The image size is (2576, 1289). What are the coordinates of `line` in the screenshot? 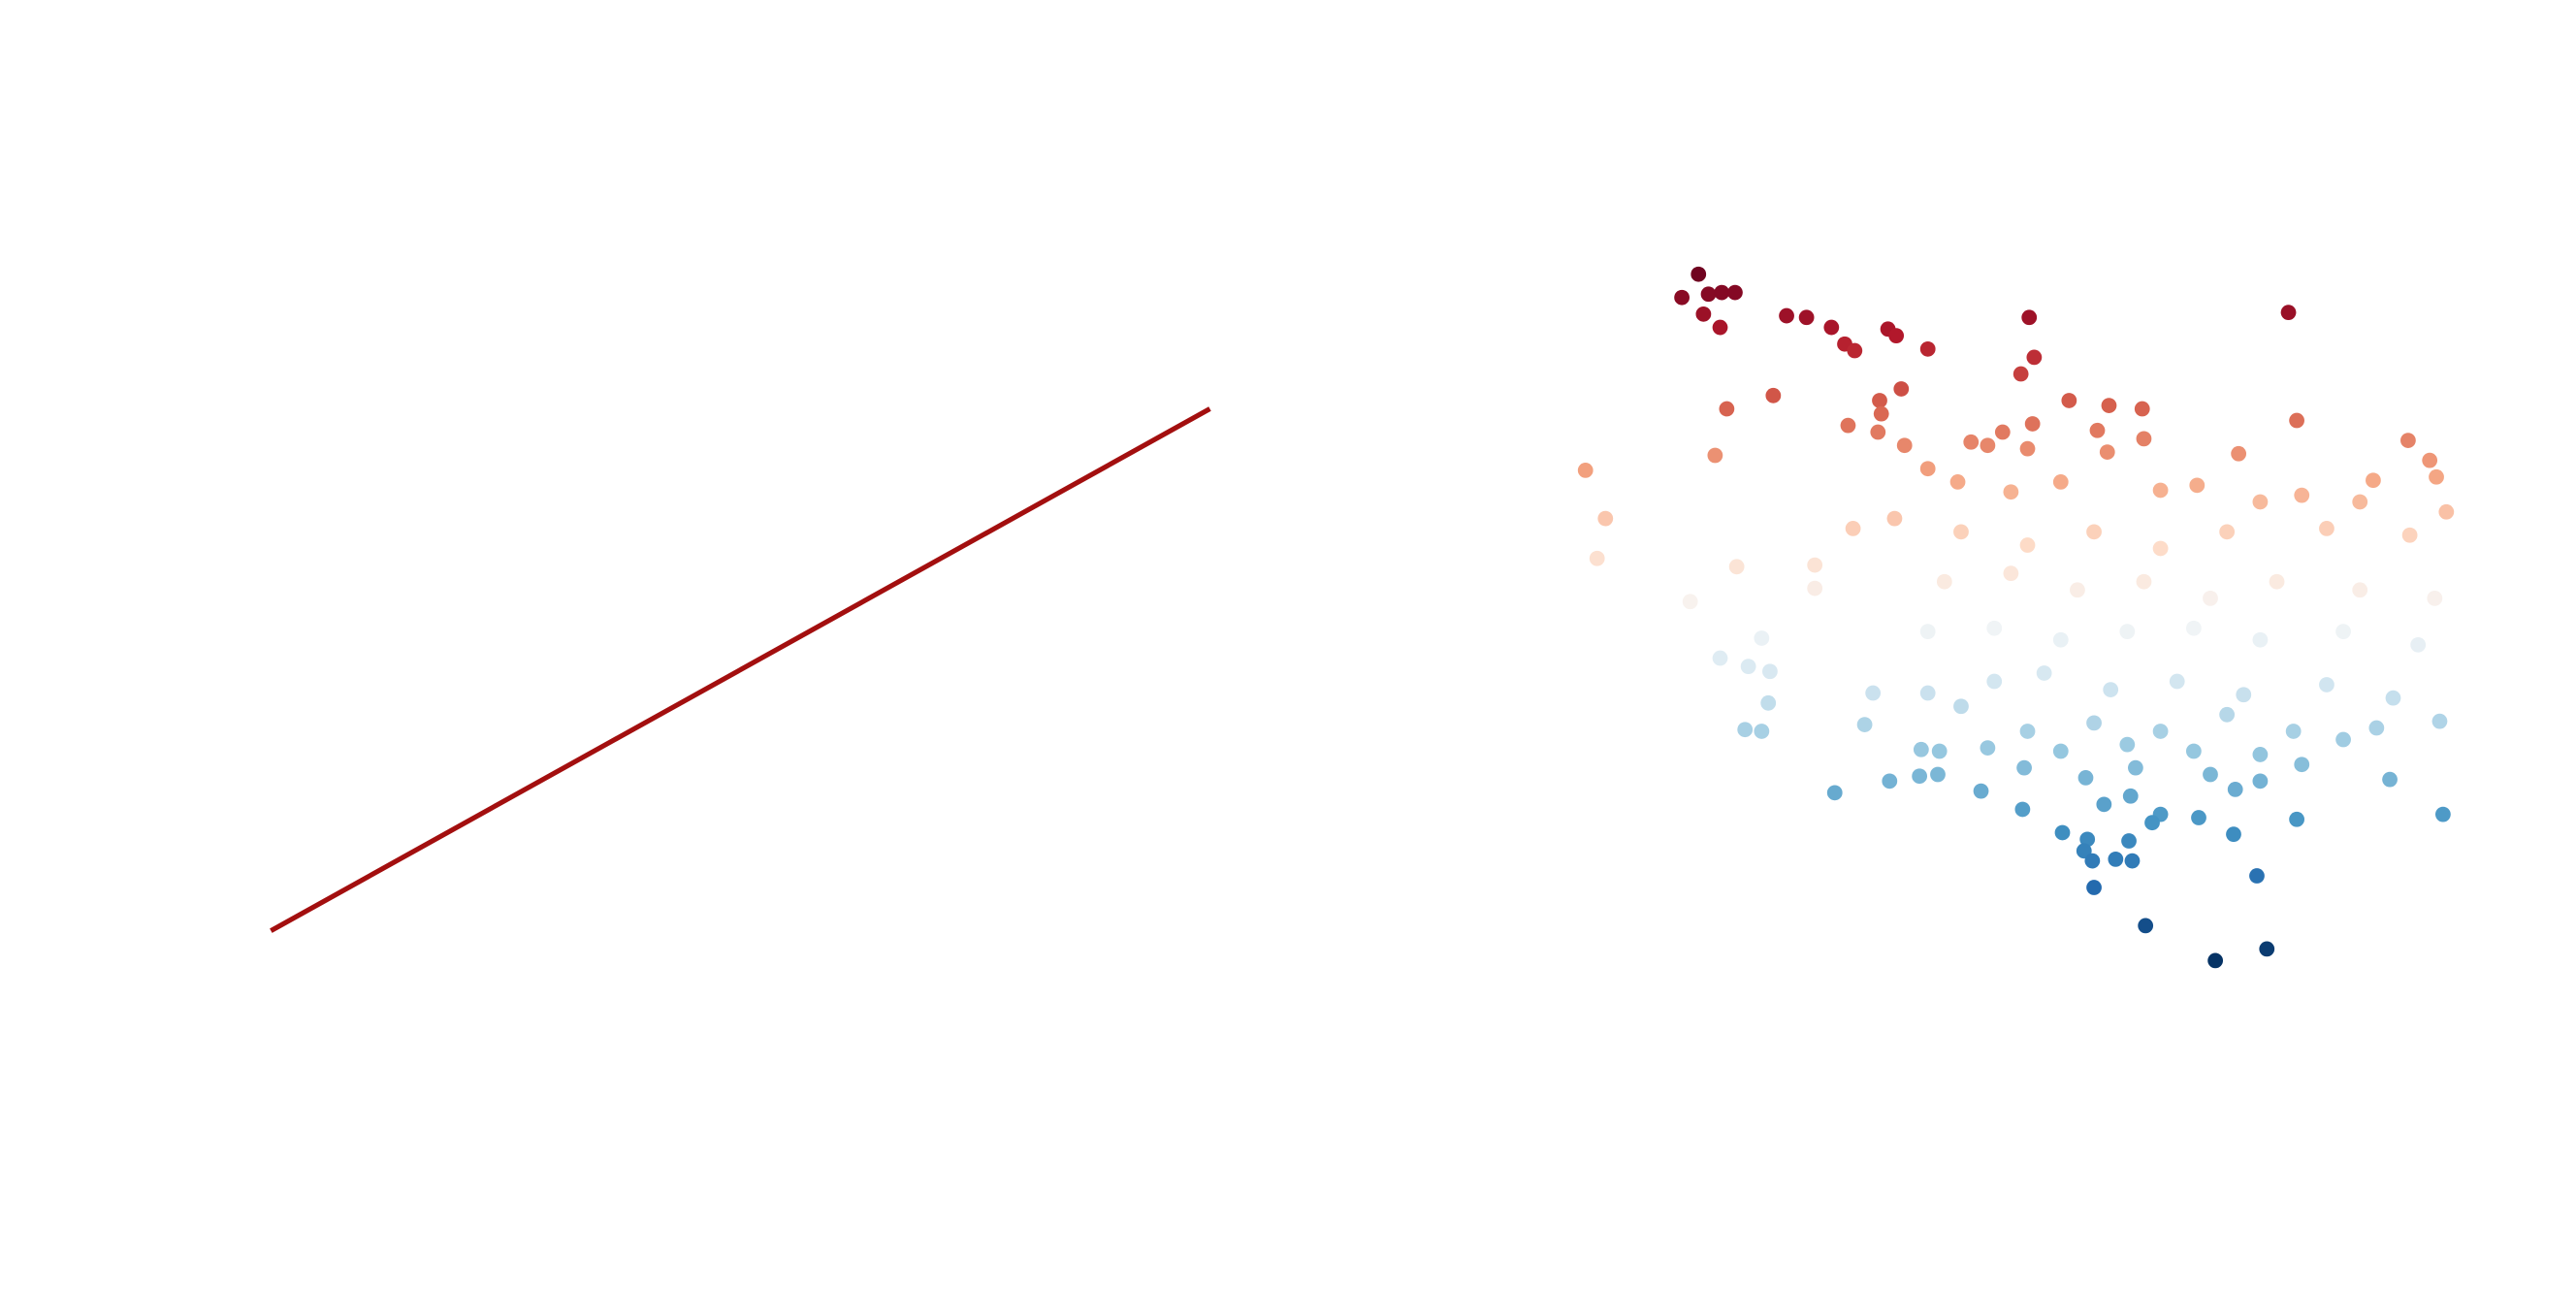 It's located at (740, 669).